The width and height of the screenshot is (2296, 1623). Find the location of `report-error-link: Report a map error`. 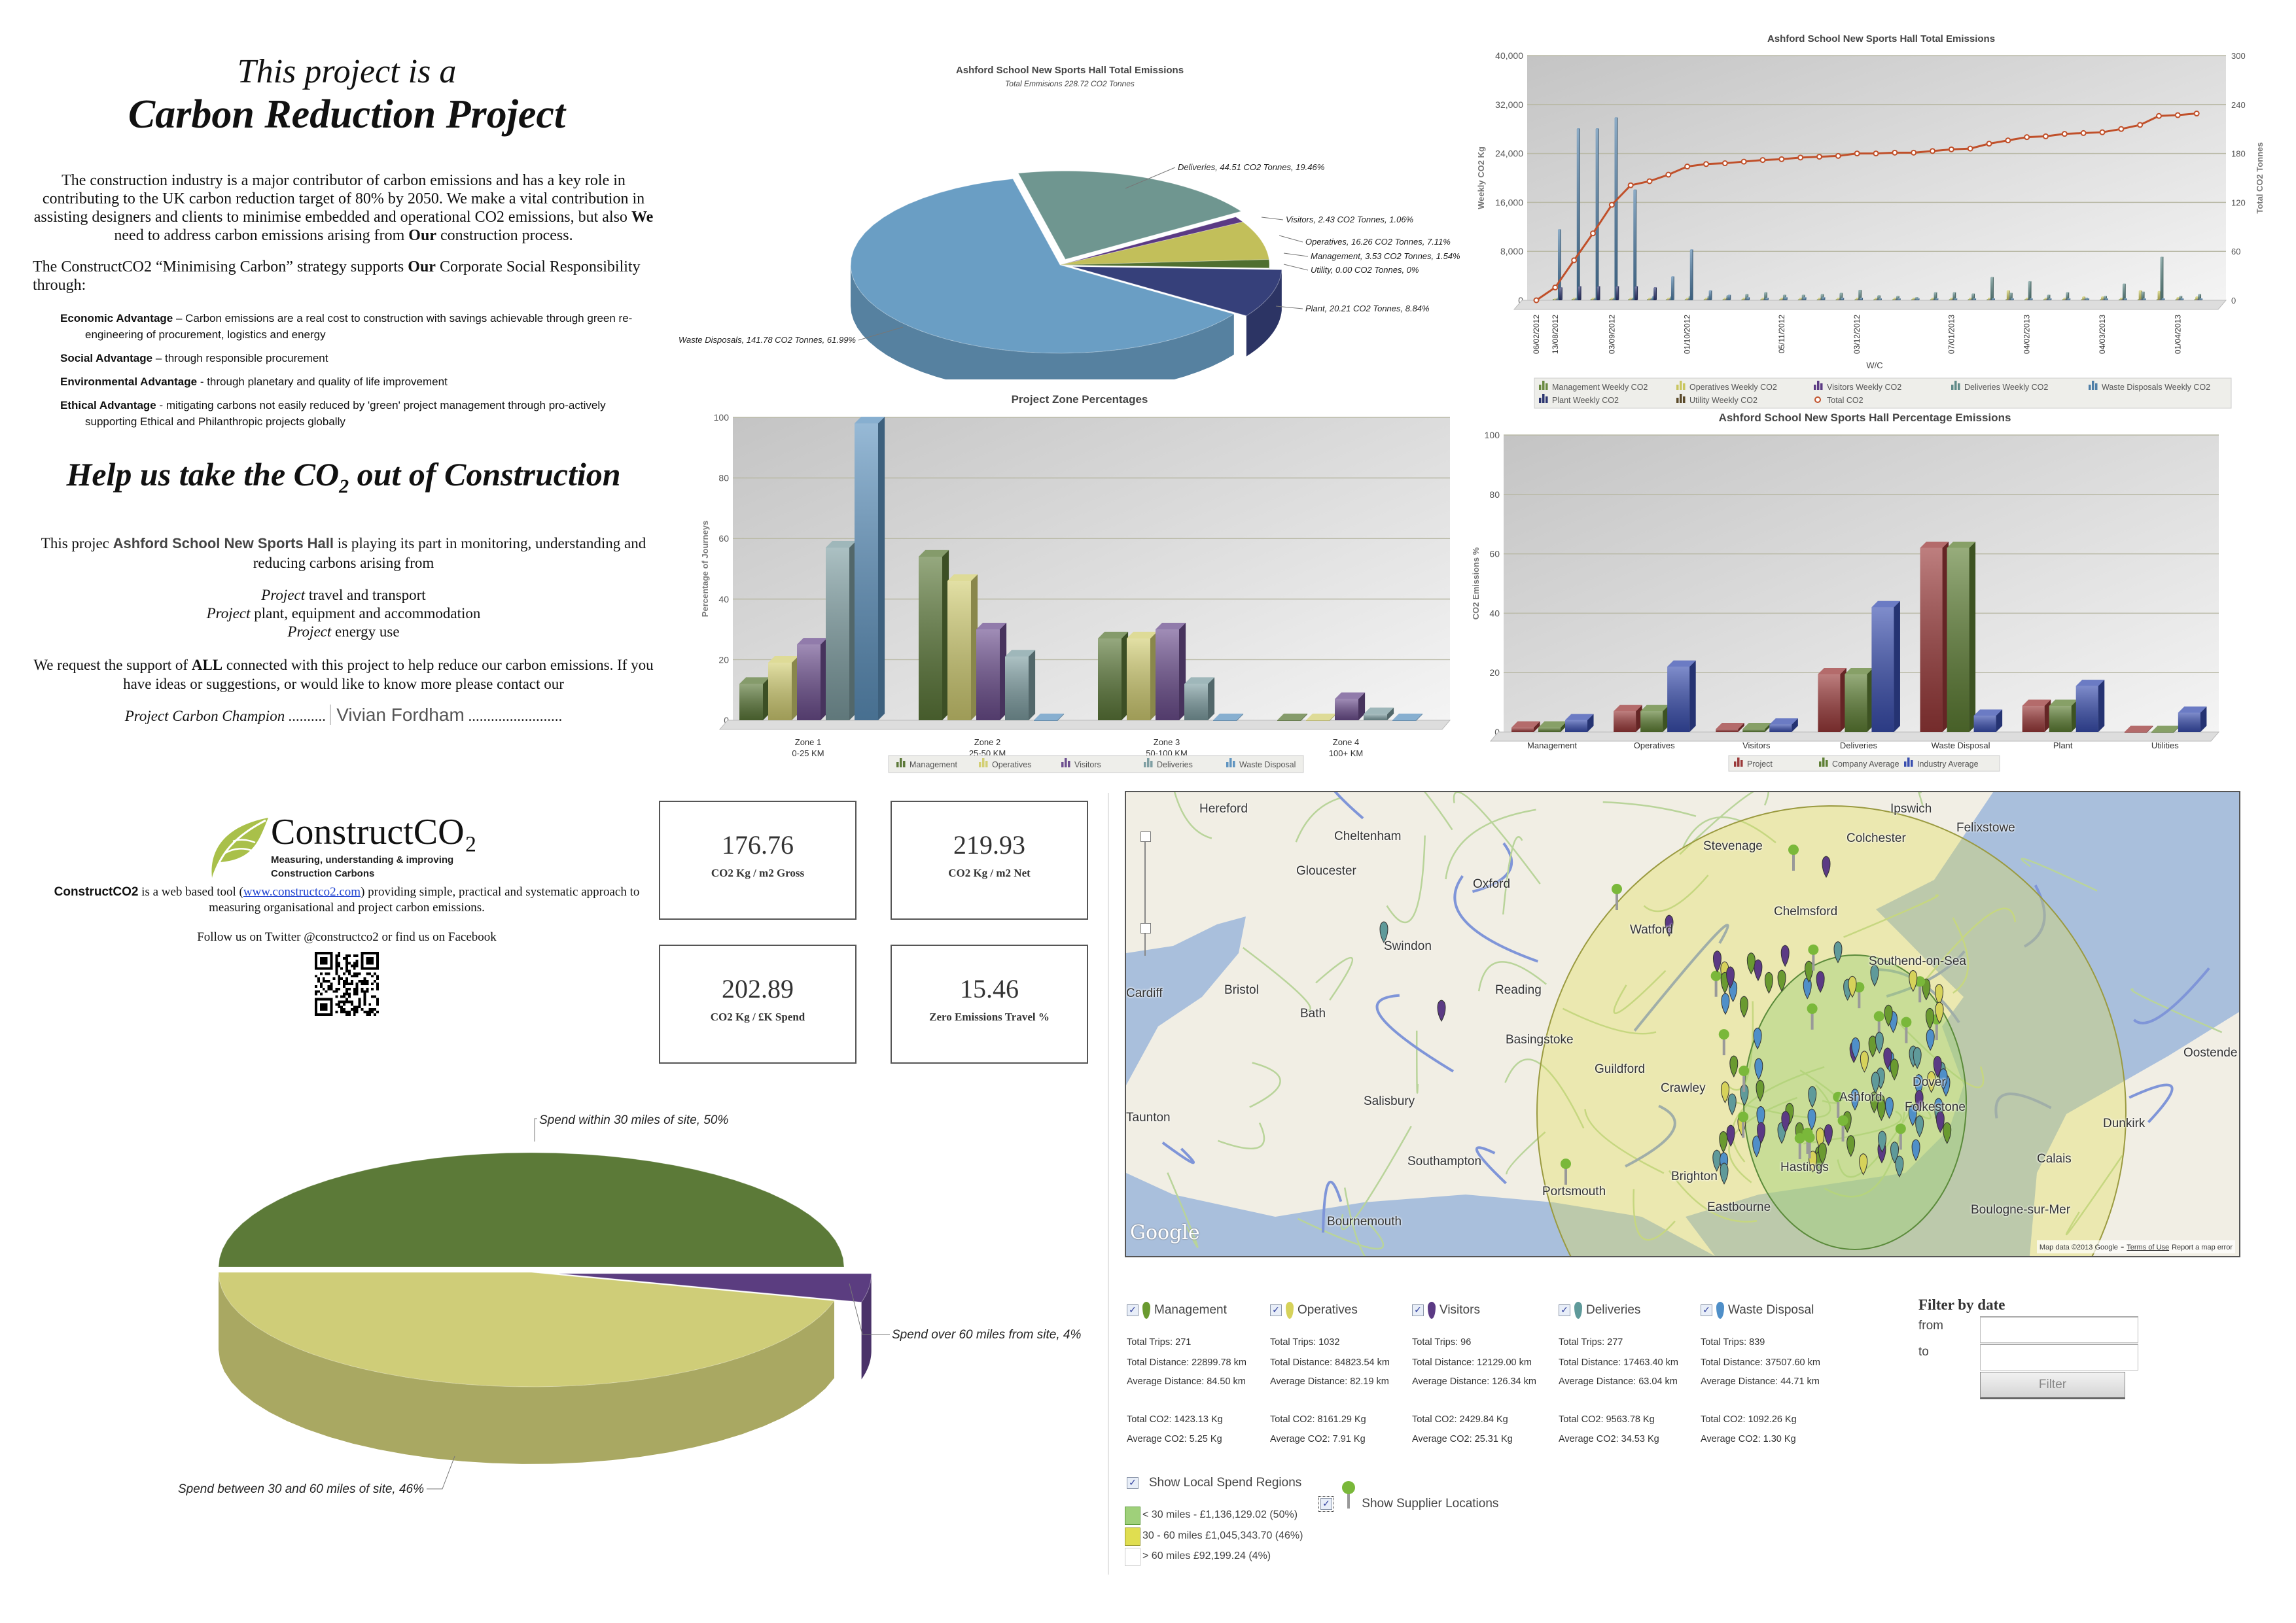

report-error-link: Report a map error is located at coordinates (2202, 1248).